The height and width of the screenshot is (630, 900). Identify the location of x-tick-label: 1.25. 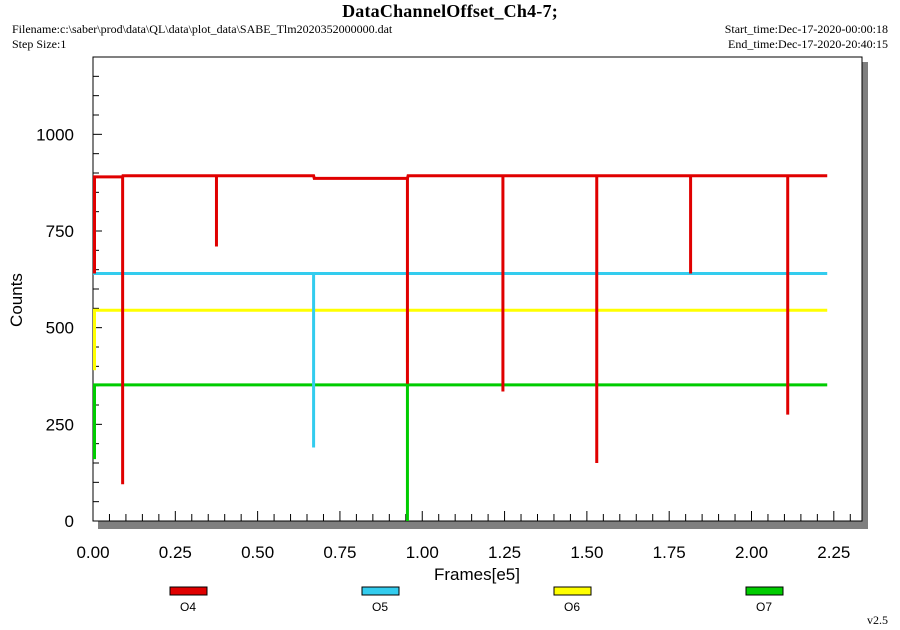
(504, 552).